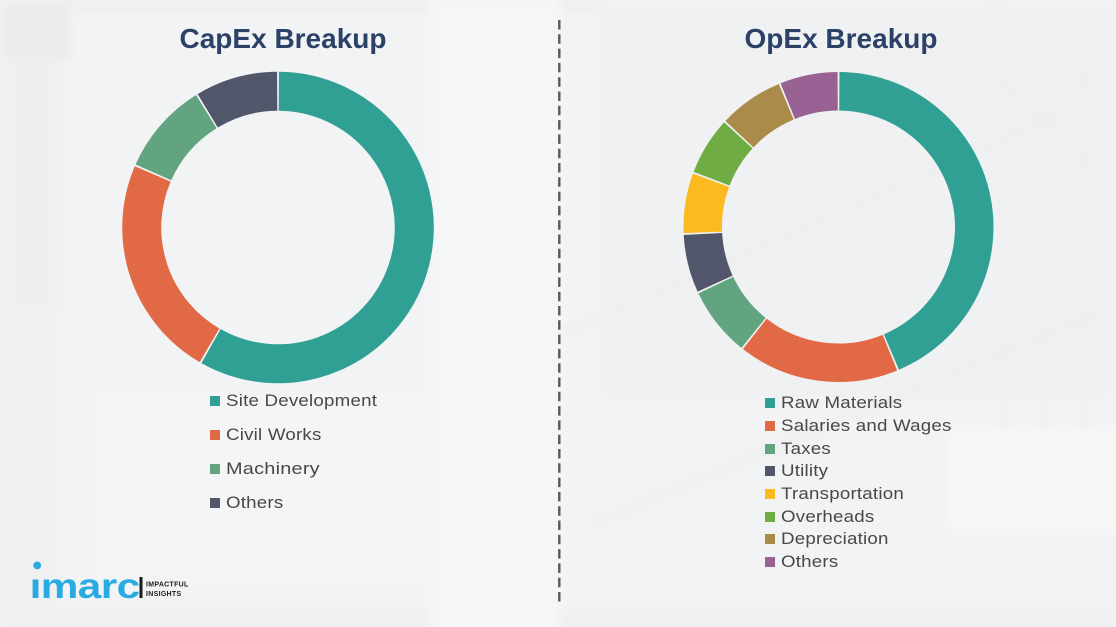  What do you see at coordinates (163, 594) in the screenshot?
I see `svg-text: INSIGHTS` at bounding box center [163, 594].